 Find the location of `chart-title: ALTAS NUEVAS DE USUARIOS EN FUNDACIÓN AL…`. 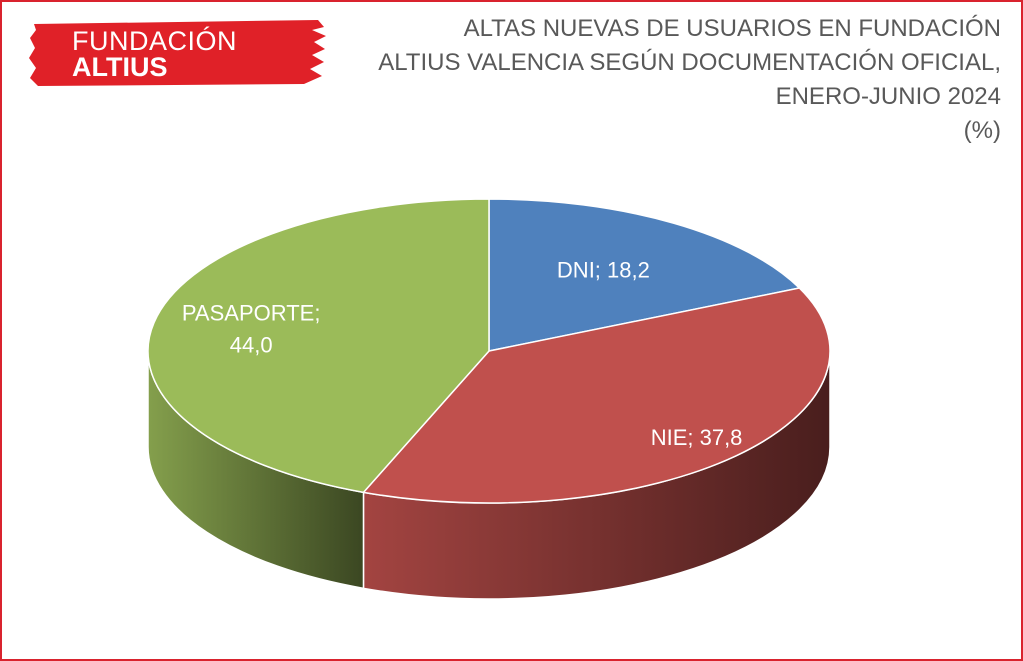

chart-title: ALTAS NUEVAS DE USUARIOS EN FUNDACIÓN AL… is located at coordinates (681, 80).